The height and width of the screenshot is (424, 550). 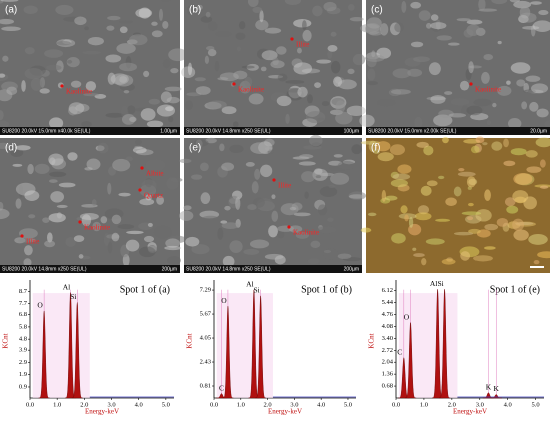 What do you see at coordinates (399, 351) in the screenshot?
I see `peak-label: C` at bounding box center [399, 351].